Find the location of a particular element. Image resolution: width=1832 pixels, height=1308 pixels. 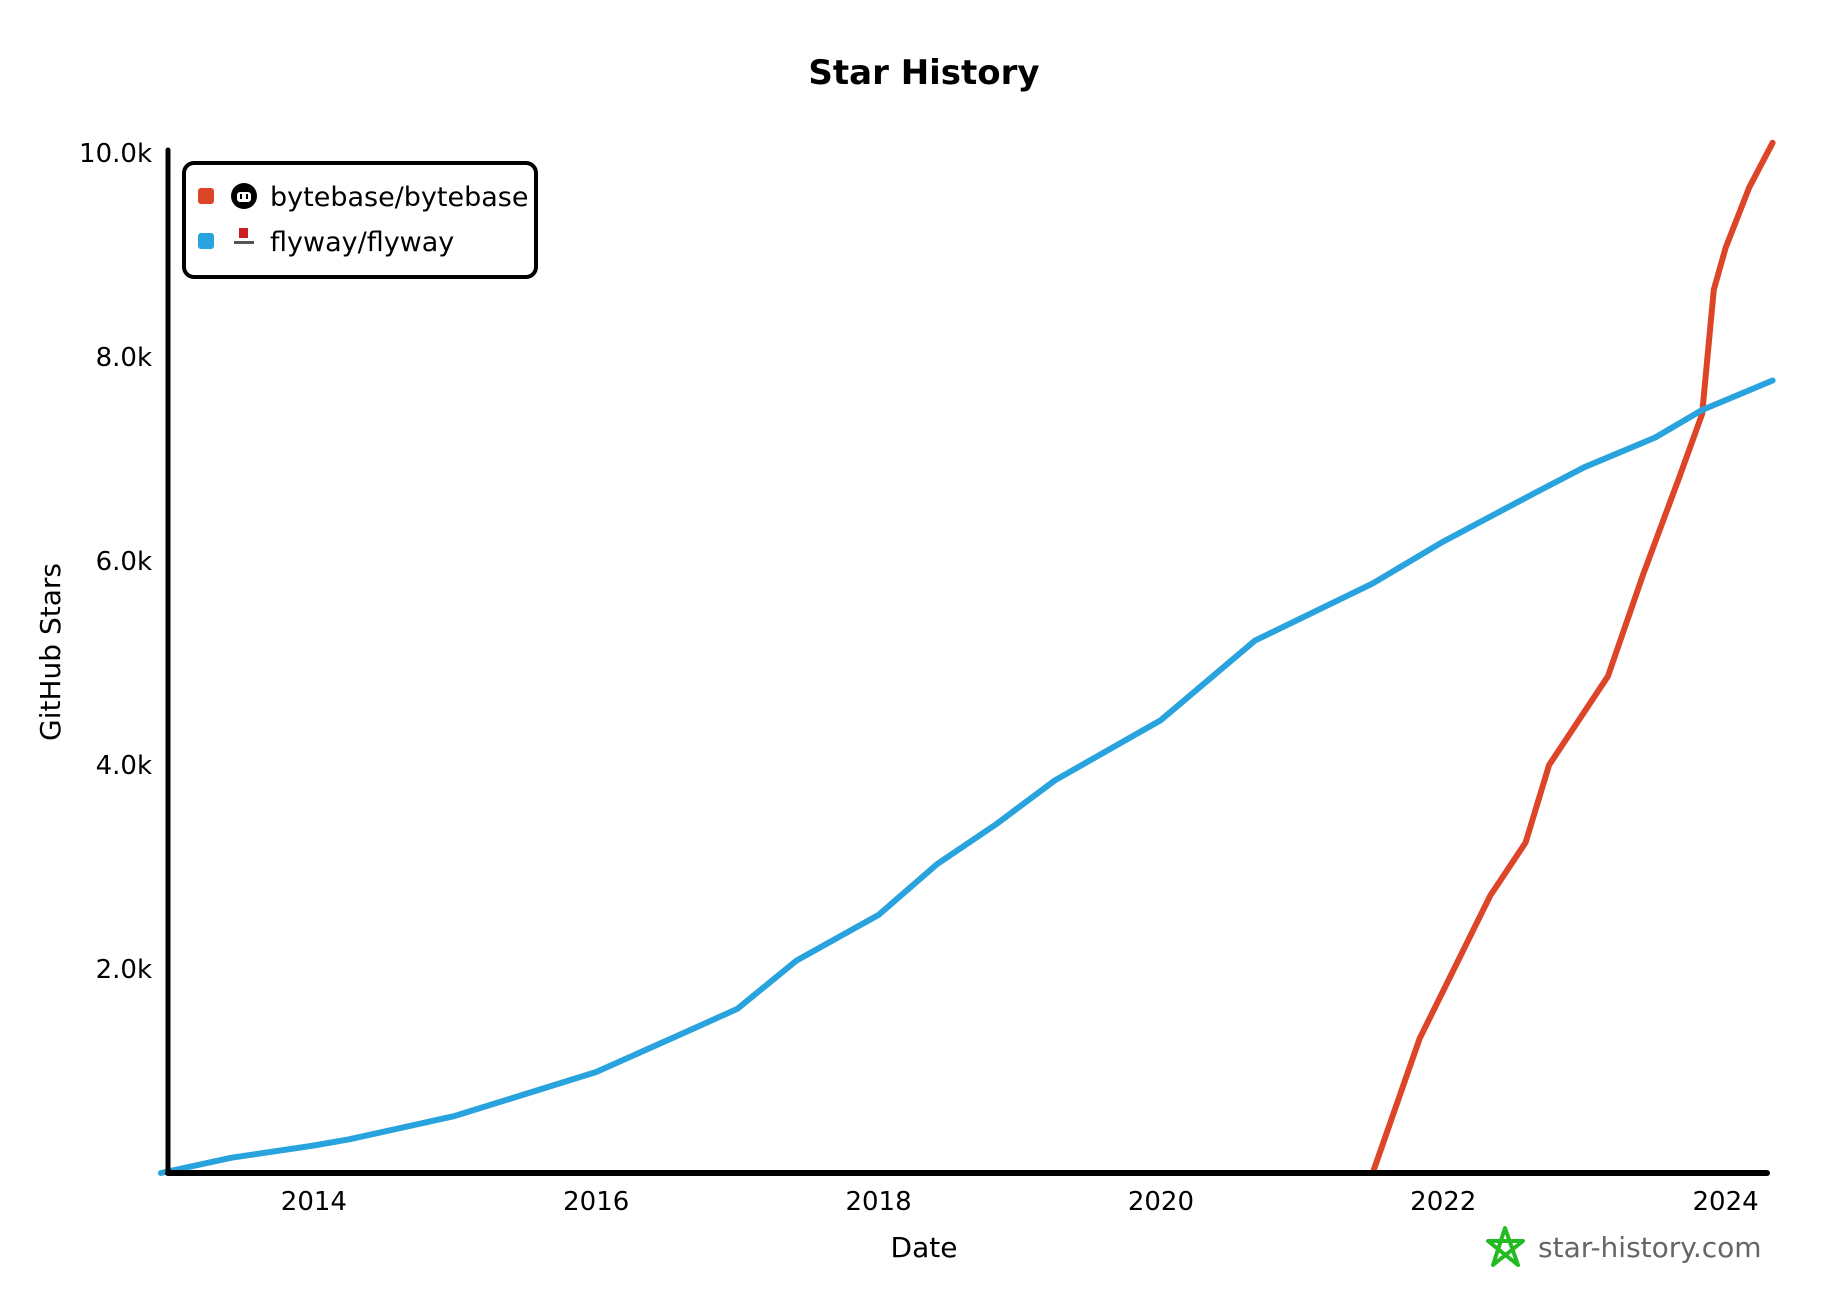

watermark: star-history.com is located at coordinates (1624, 1246).